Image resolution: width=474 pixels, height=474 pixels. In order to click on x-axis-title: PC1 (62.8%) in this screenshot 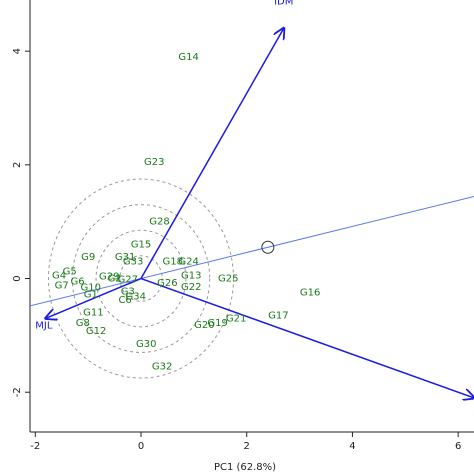, I will do `click(245, 467)`.